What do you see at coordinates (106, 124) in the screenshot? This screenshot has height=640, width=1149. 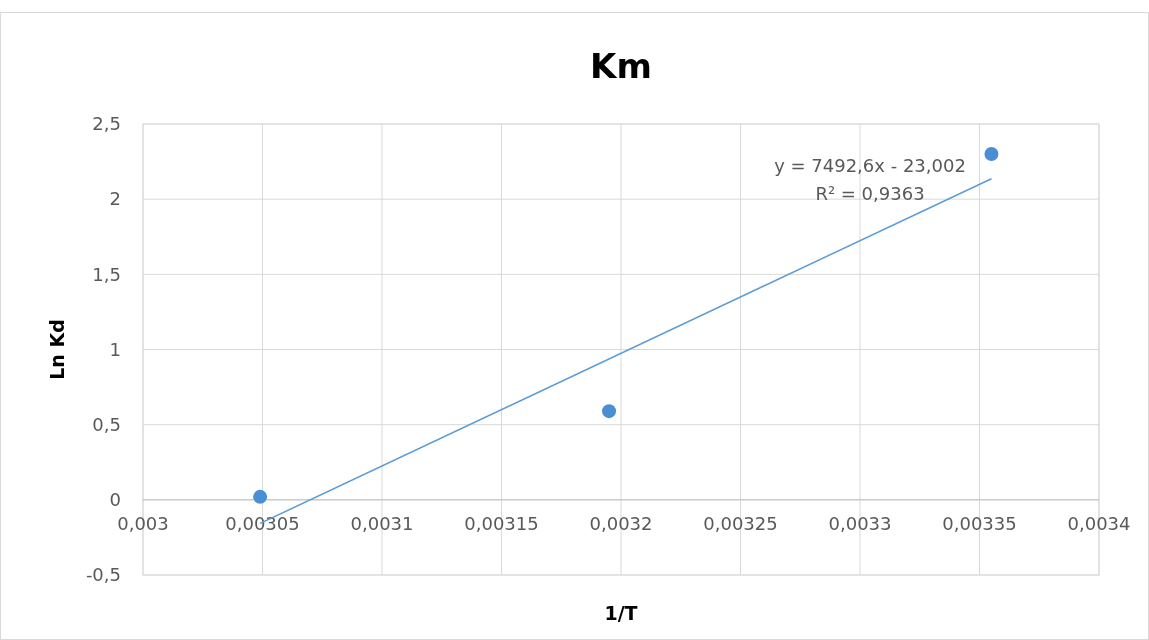 I see `y-tick-label: 2,5` at bounding box center [106, 124].